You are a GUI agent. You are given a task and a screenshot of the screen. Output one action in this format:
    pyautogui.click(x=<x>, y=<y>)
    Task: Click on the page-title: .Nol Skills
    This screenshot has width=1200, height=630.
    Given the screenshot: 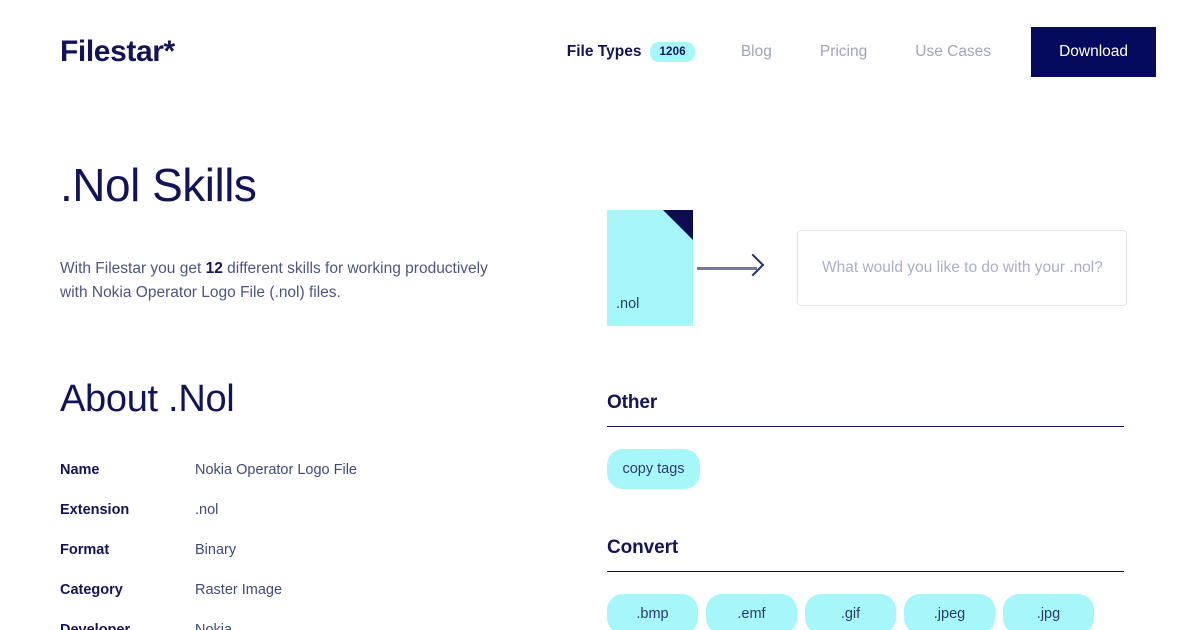 What is the action you would take?
    pyautogui.click(x=158, y=185)
    